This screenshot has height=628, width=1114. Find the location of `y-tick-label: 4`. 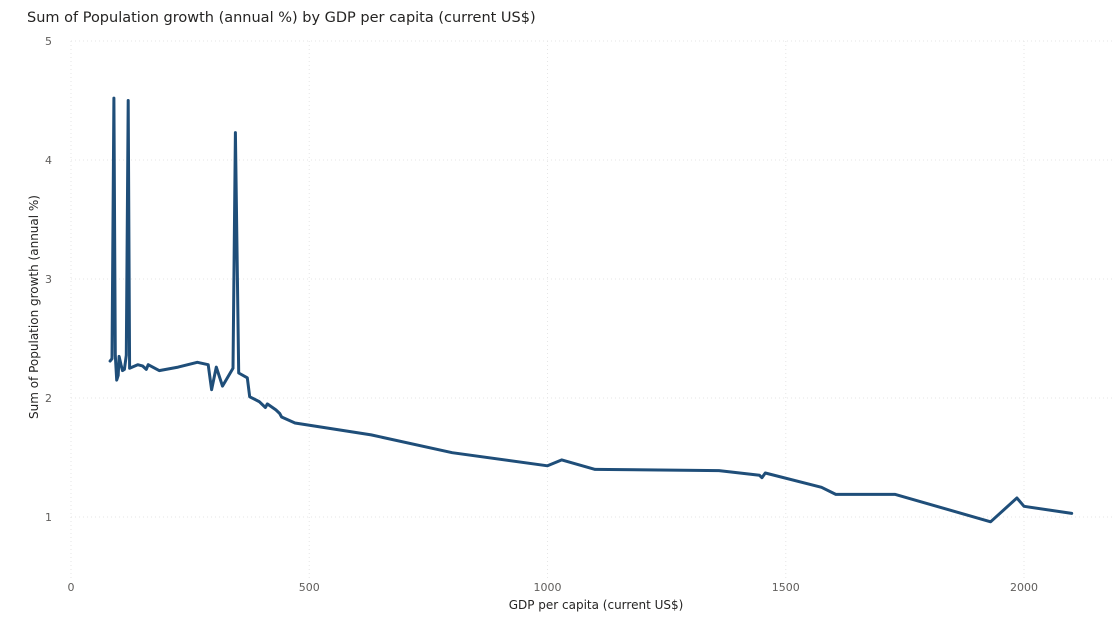

y-tick-label: 4 is located at coordinates (48, 160).